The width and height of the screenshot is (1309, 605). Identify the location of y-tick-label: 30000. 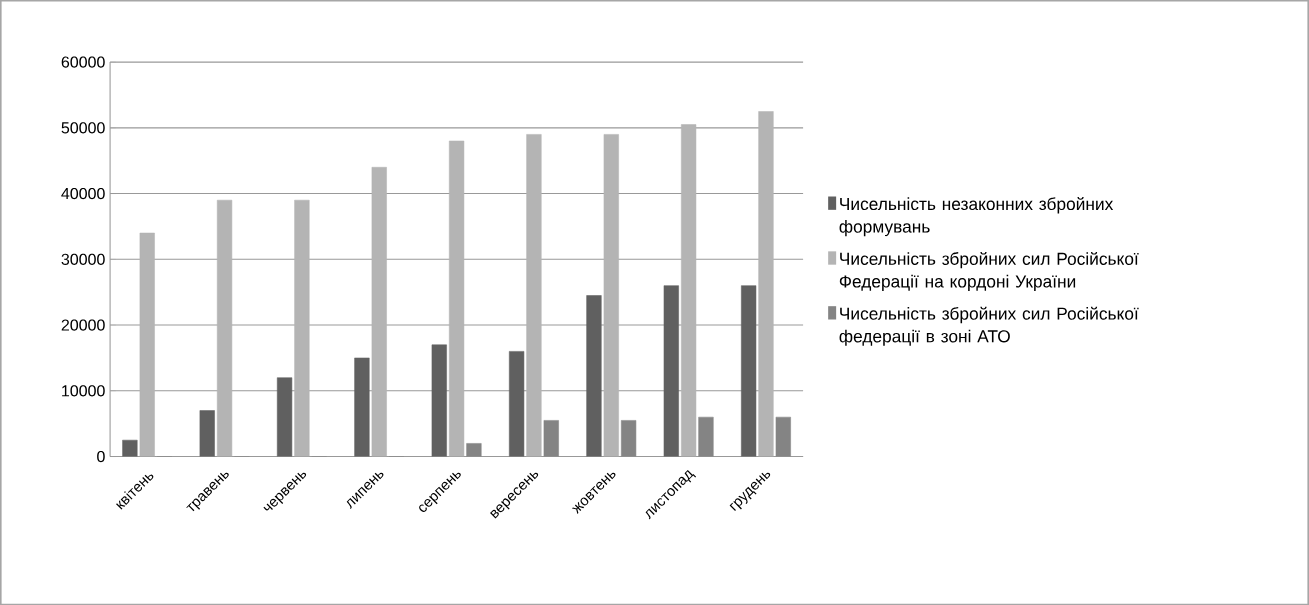
(83, 259).